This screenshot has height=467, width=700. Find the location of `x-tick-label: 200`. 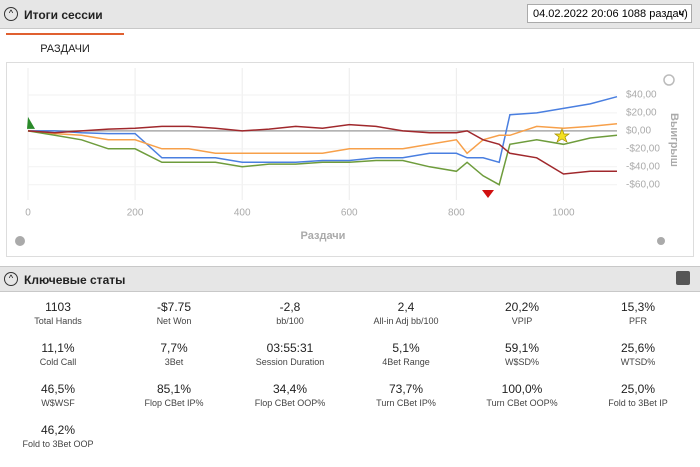

x-tick-label: 200 is located at coordinates (135, 213).